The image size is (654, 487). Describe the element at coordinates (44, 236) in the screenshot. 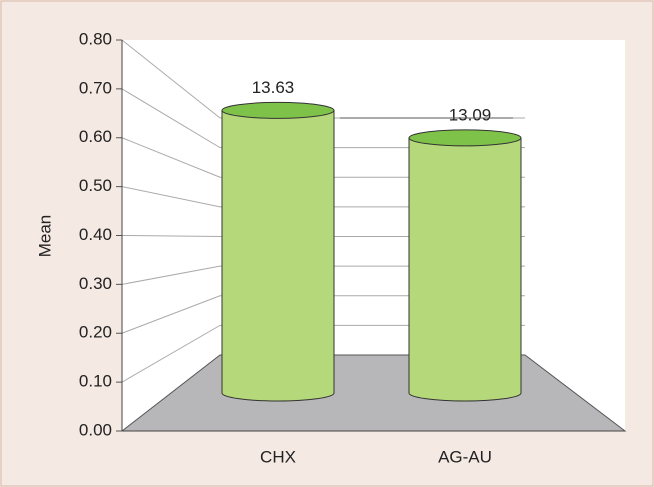

I see `y-axis-label: Mean` at that location.